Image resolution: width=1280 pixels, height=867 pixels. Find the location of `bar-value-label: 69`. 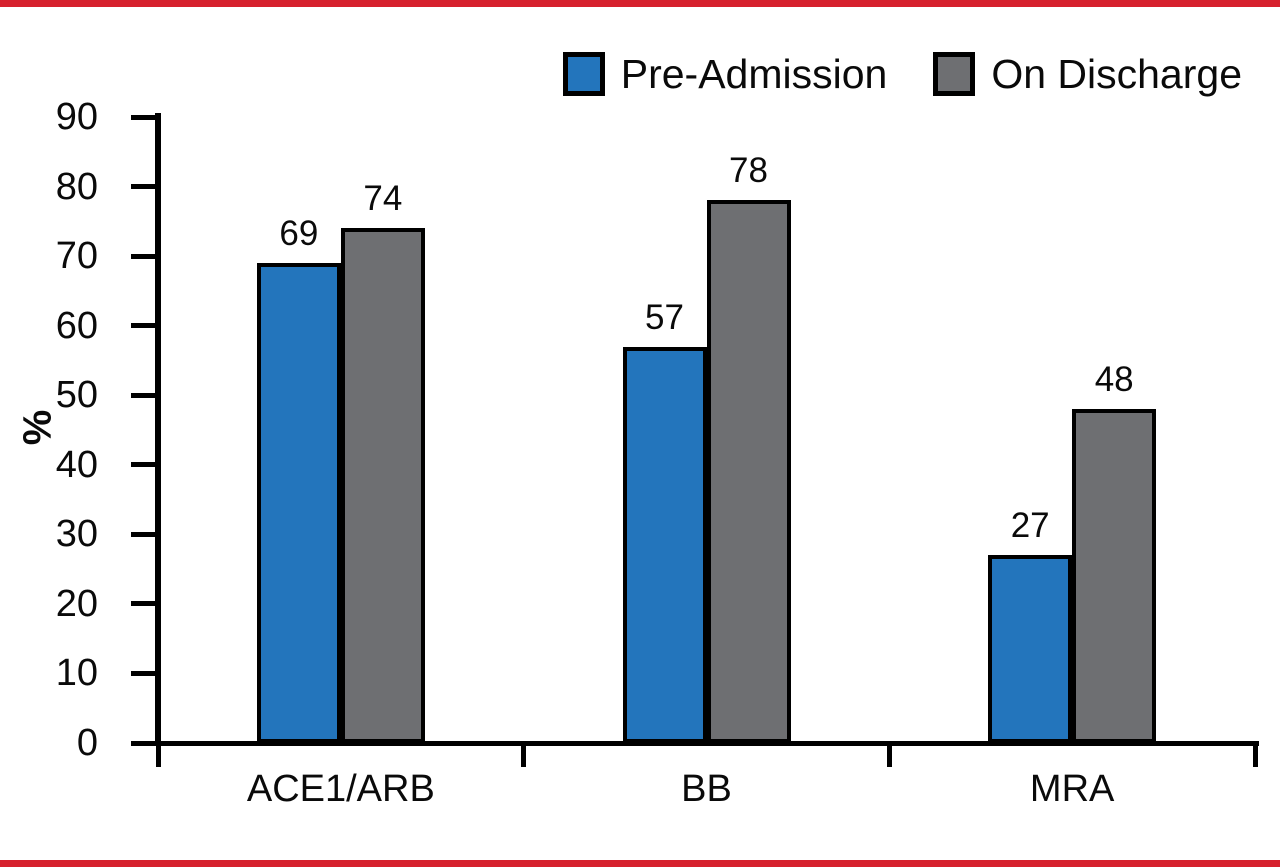

bar-value-label: 69 is located at coordinates (299, 234).